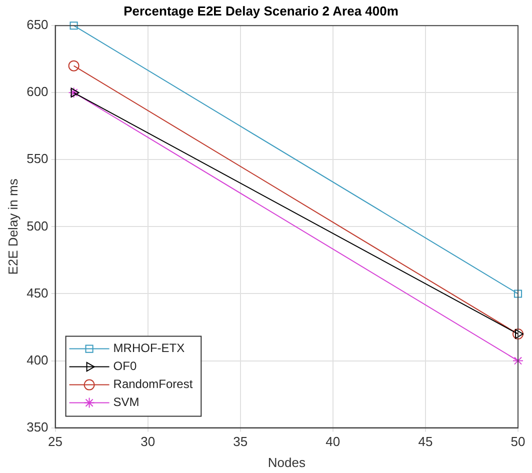 This screenshot has width=532, height=473. I want to click on y-tick-label: 550, so click(37, 158).